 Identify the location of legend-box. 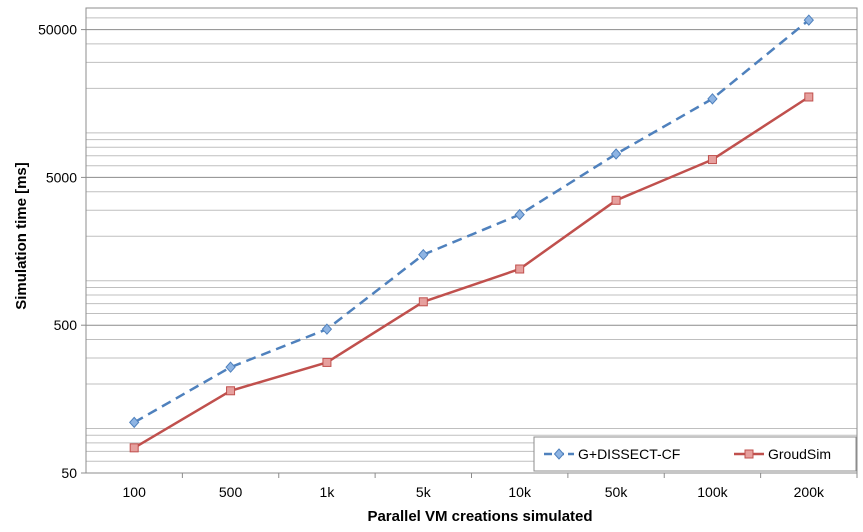
(695, 454).